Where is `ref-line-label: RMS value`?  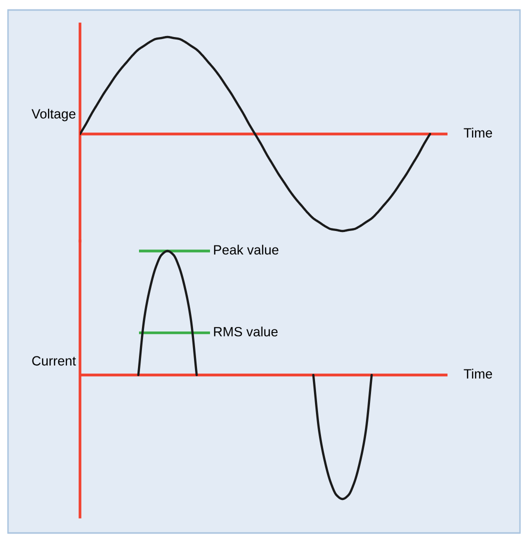
ref-line-label: RMS value is located at coordinates (246, 331).